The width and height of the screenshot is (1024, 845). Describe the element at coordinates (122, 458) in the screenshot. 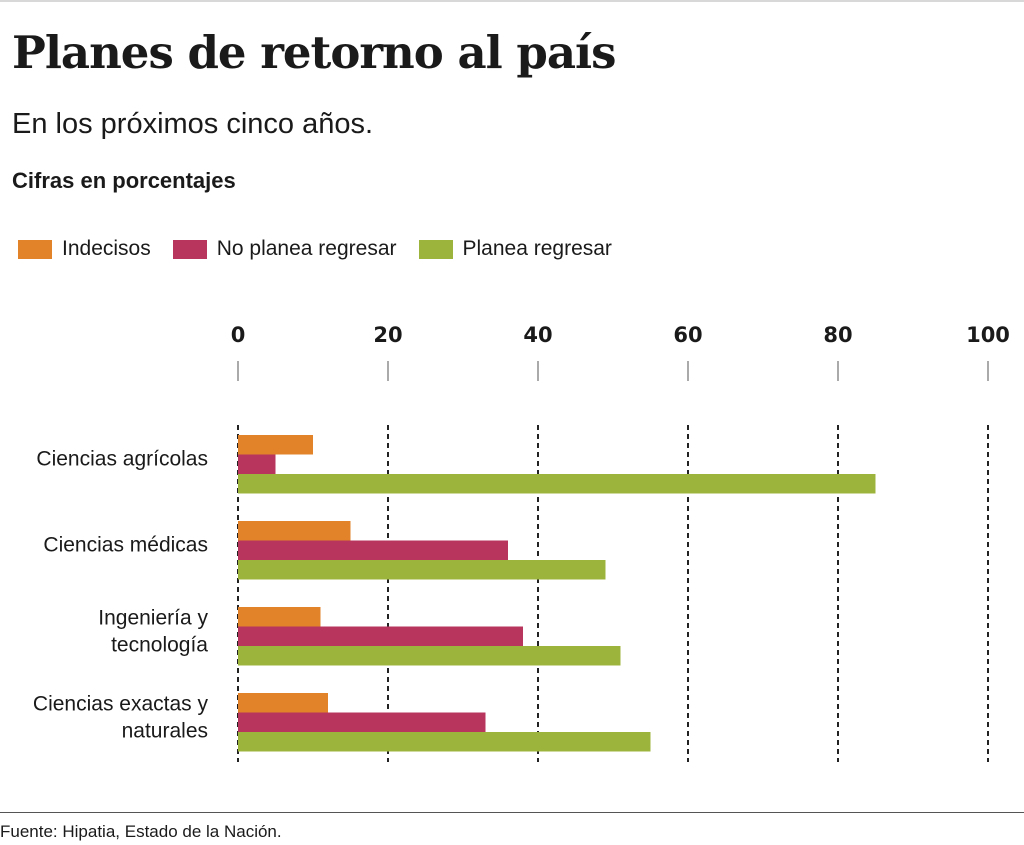

I see `category-label: Ciencias agrícolas` at that location.